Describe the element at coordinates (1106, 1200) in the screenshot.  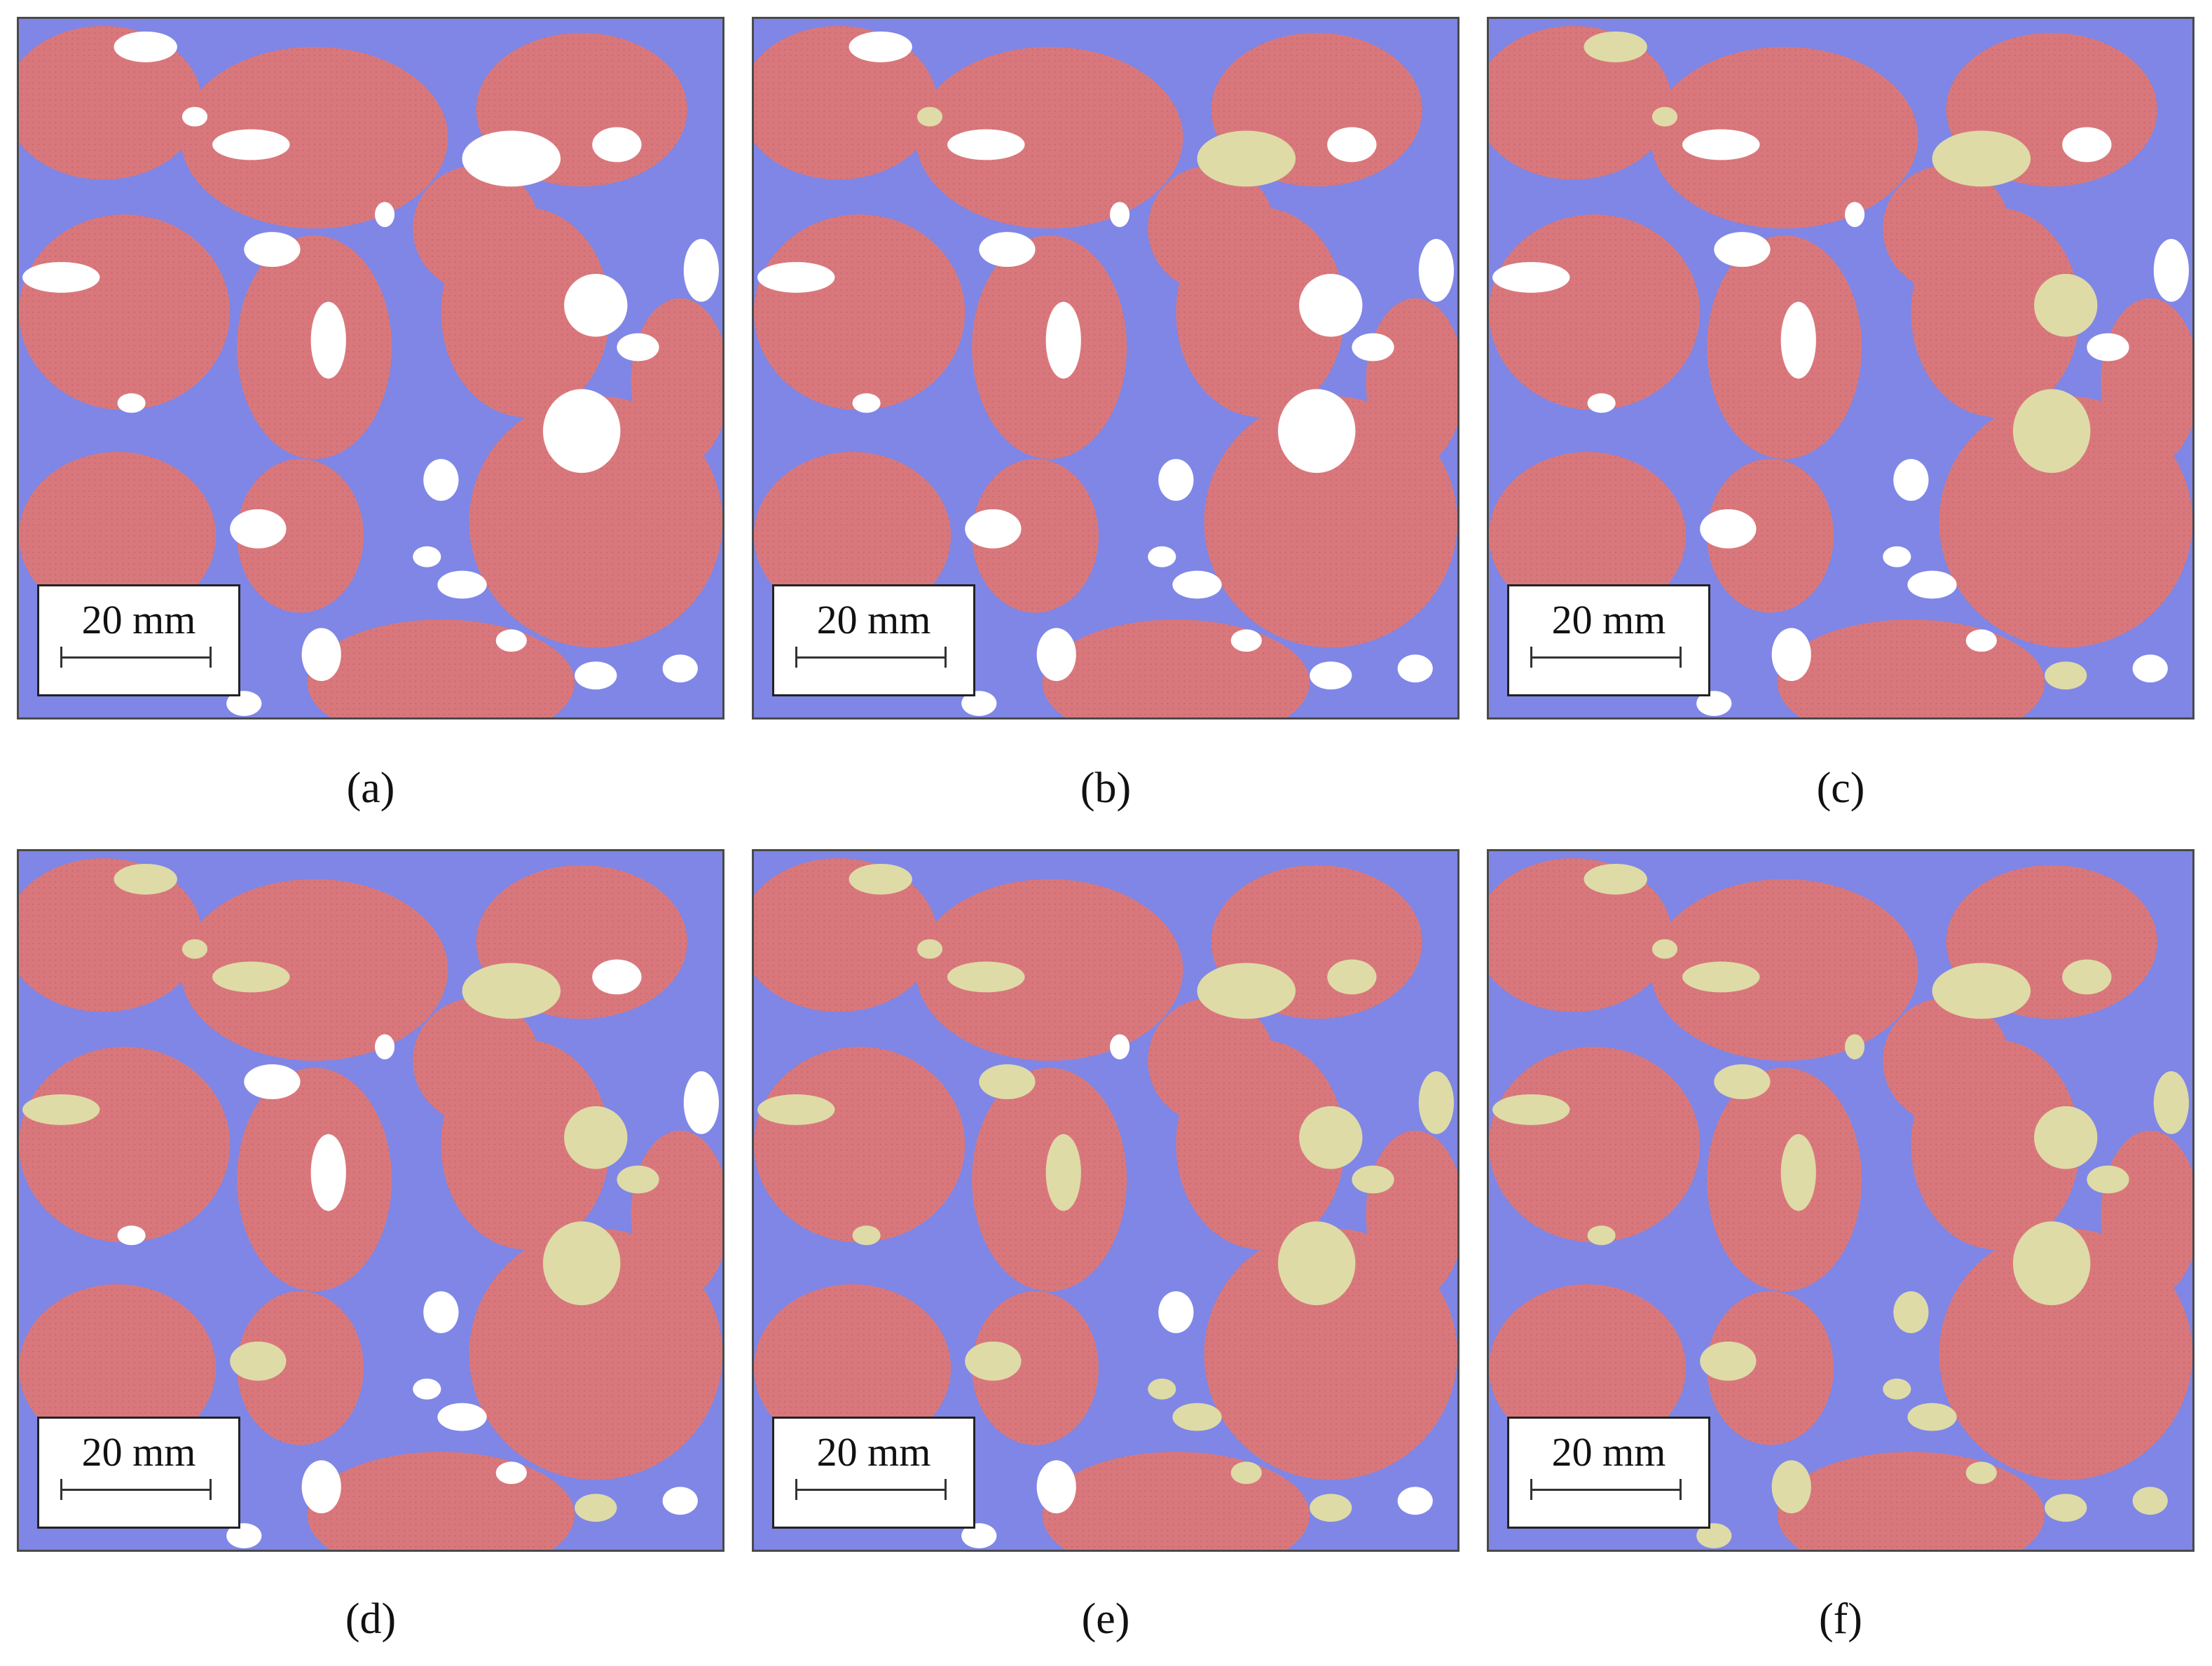
I see `microstructure-image` at that location.